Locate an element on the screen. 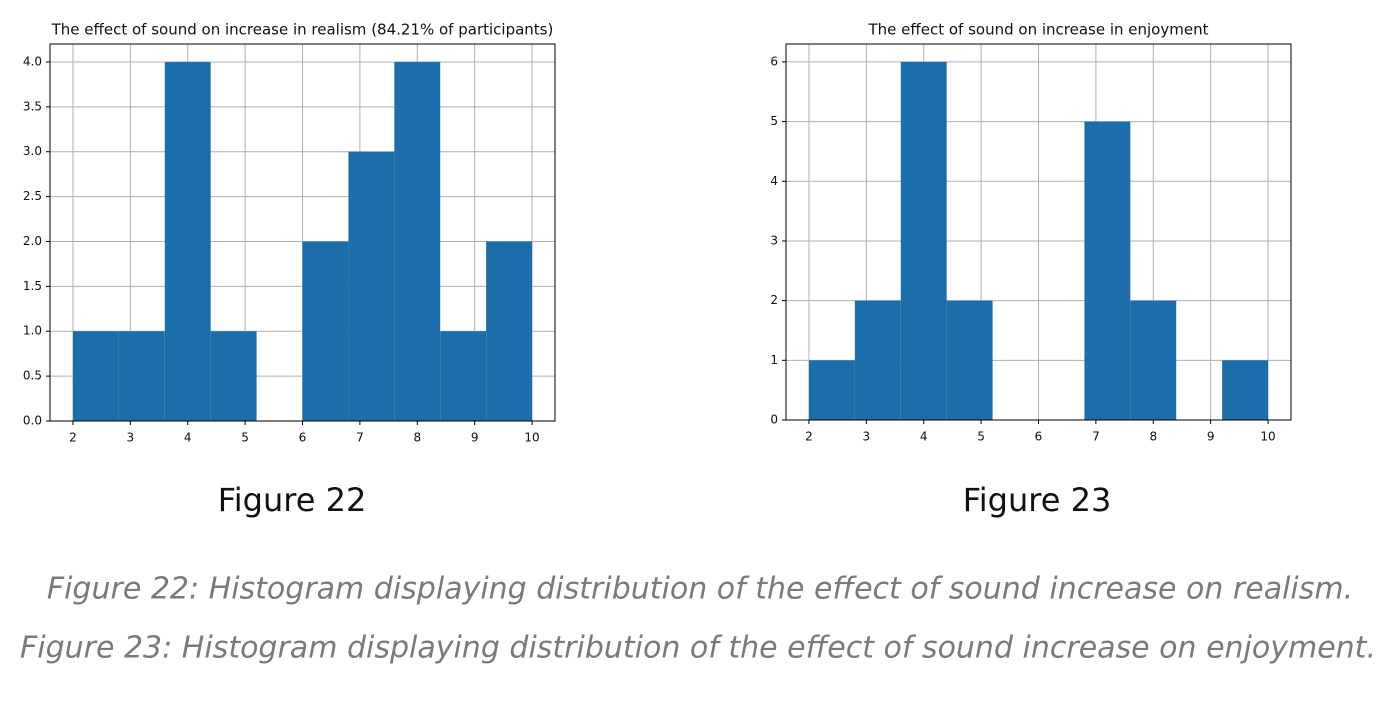 Image resolution: width=1382 pixels, height=708 pixels. y-tick-label: 1 is located at coordinates (774, 360).